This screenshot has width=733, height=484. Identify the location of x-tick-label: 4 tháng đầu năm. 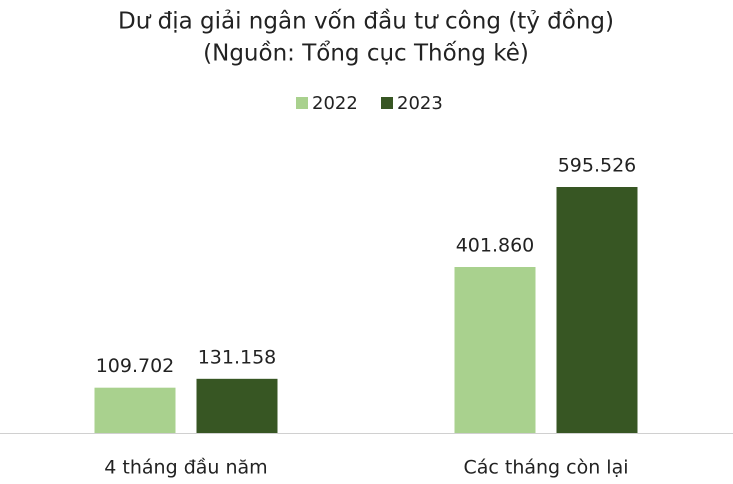
(185, 468).